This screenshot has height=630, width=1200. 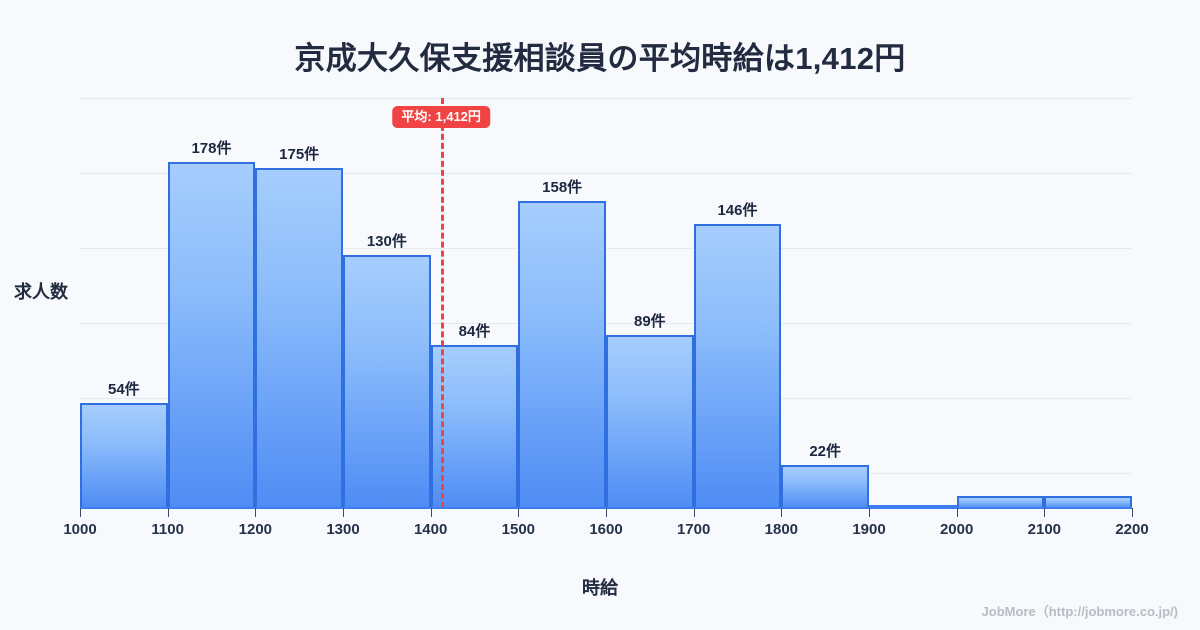 What do you see at coordinates (299, 154) in the screenshot?
I see `bar-value-label: 175件` at bounding box center [299, 154].